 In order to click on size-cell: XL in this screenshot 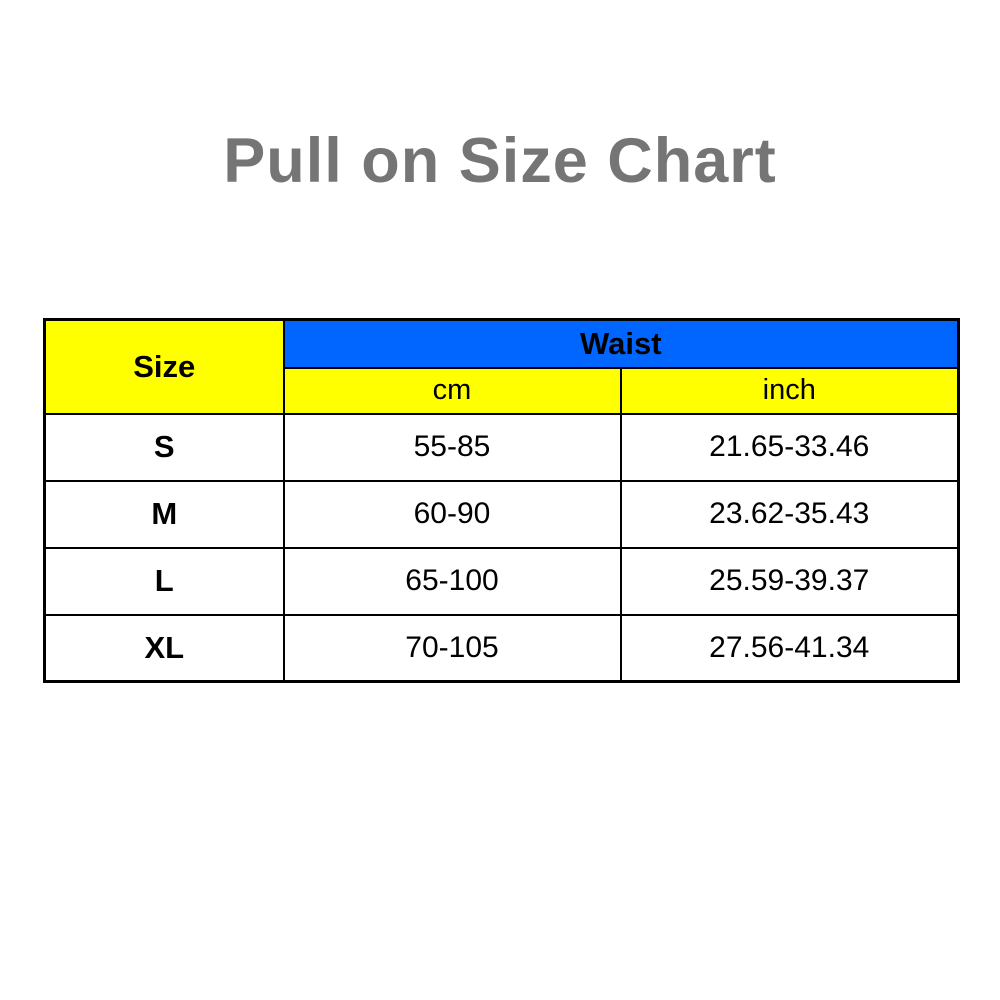, I will do `click(164, 648)`.